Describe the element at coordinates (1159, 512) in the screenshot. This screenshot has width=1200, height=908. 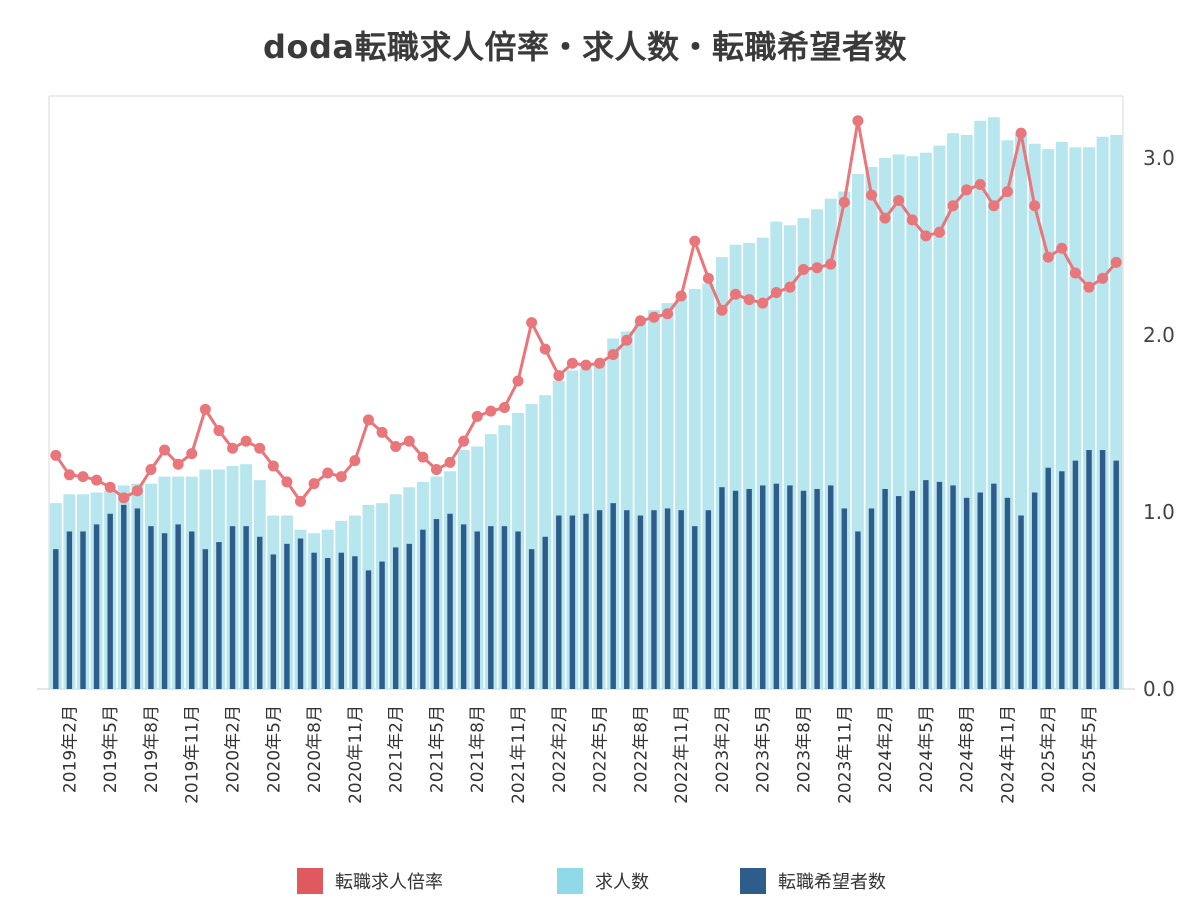
I see `y-tick-label: 1.0` at that location.